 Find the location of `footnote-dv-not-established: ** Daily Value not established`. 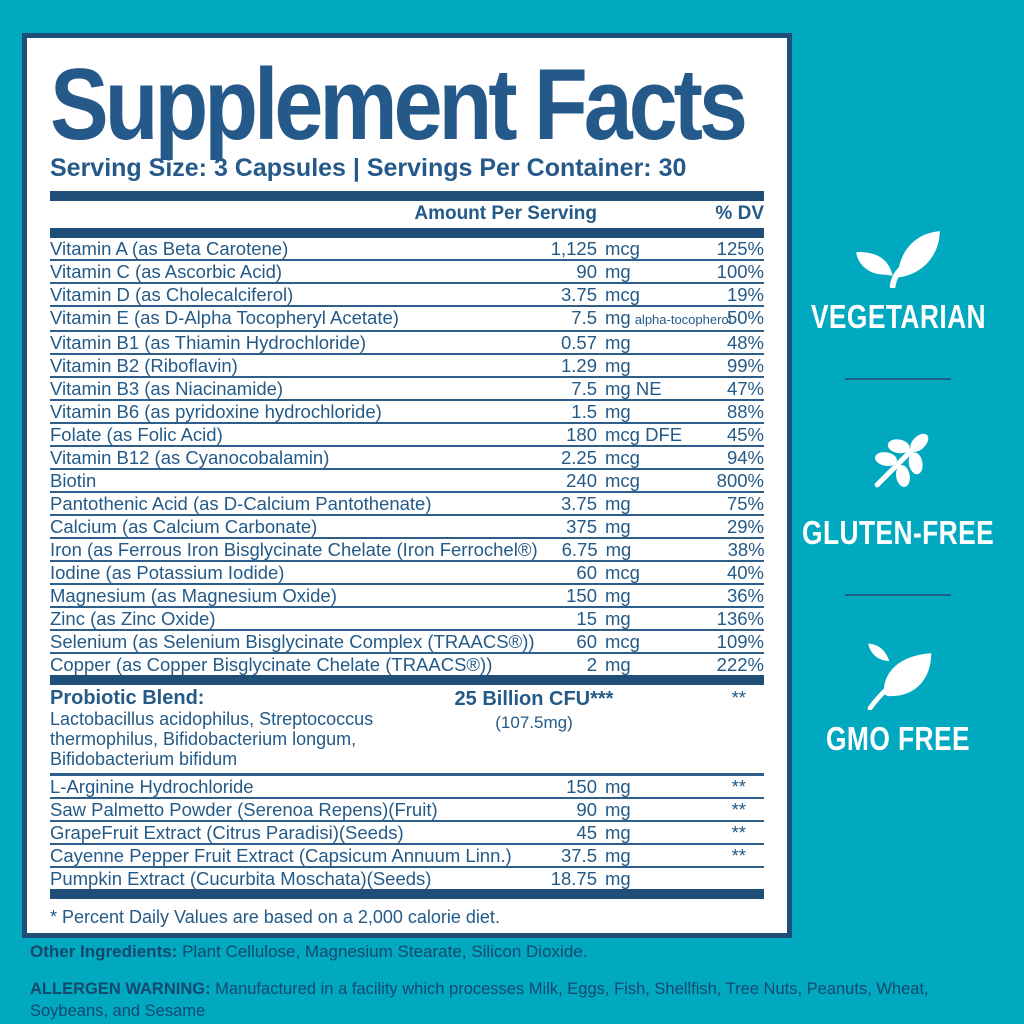

footnote-dv-not-established: ** Daily Value not established is located at coordinates (407, 932).